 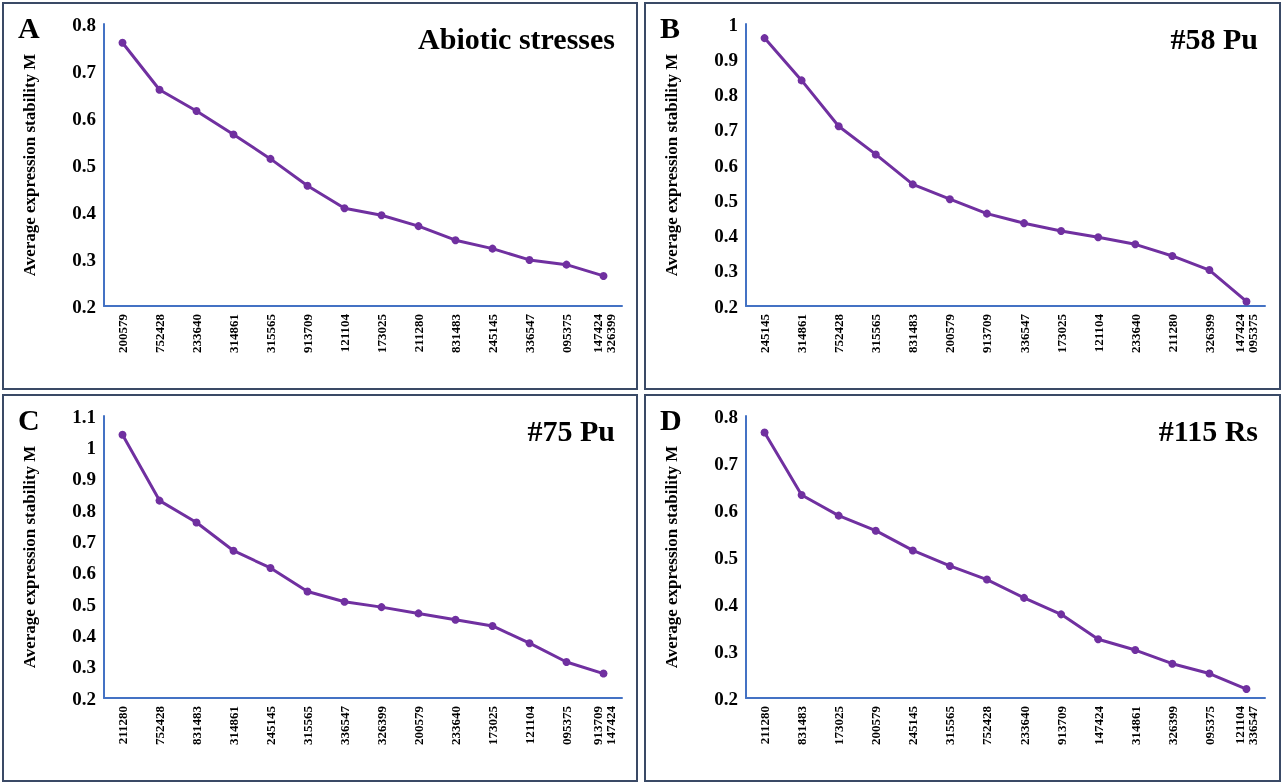 What do you see at coordinates (29, 419) in the screenshot?
I see `text: C` at bounding box center [29, 419].